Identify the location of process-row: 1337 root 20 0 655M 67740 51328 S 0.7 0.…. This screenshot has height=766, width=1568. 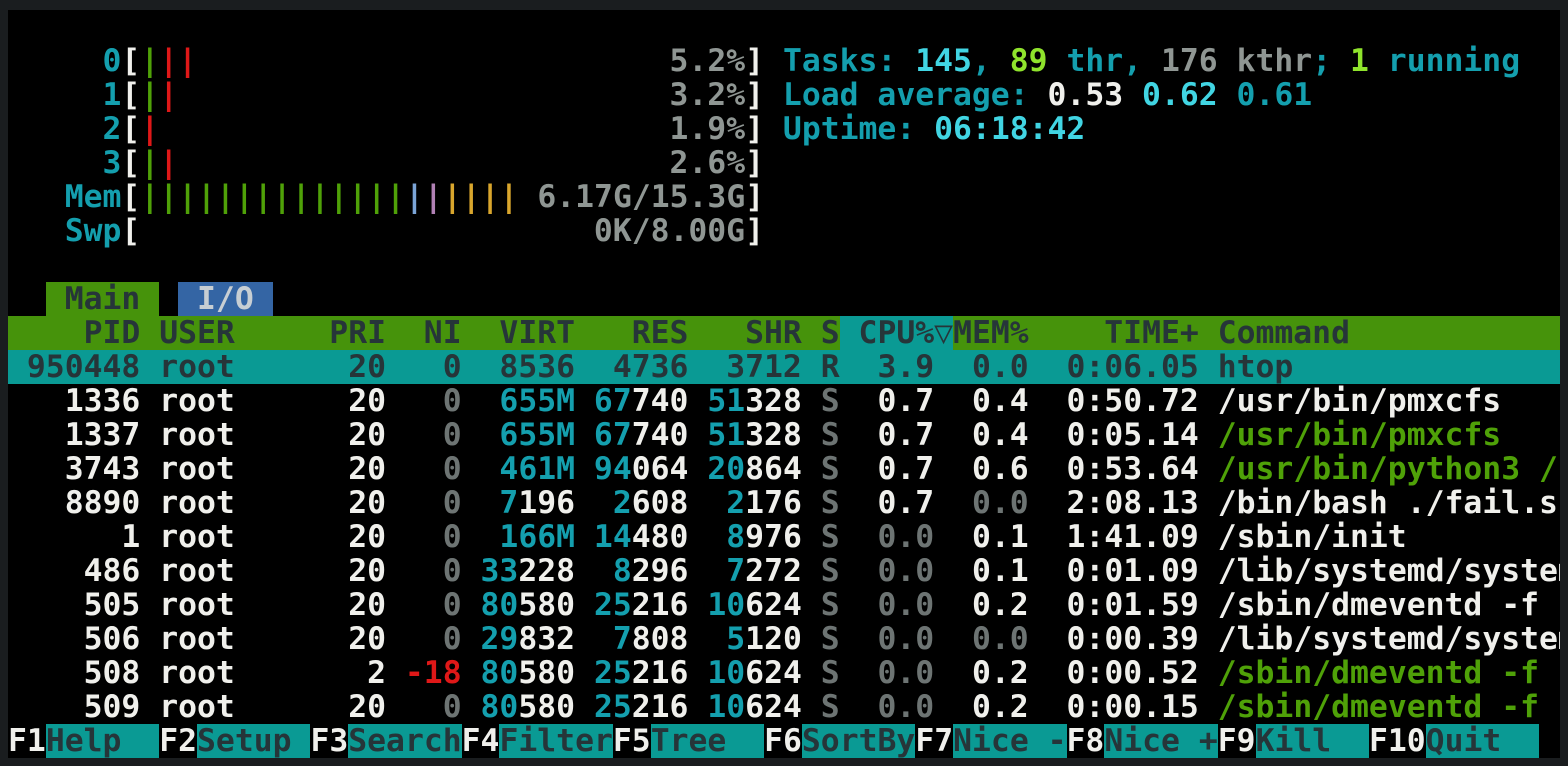
(784, 435).